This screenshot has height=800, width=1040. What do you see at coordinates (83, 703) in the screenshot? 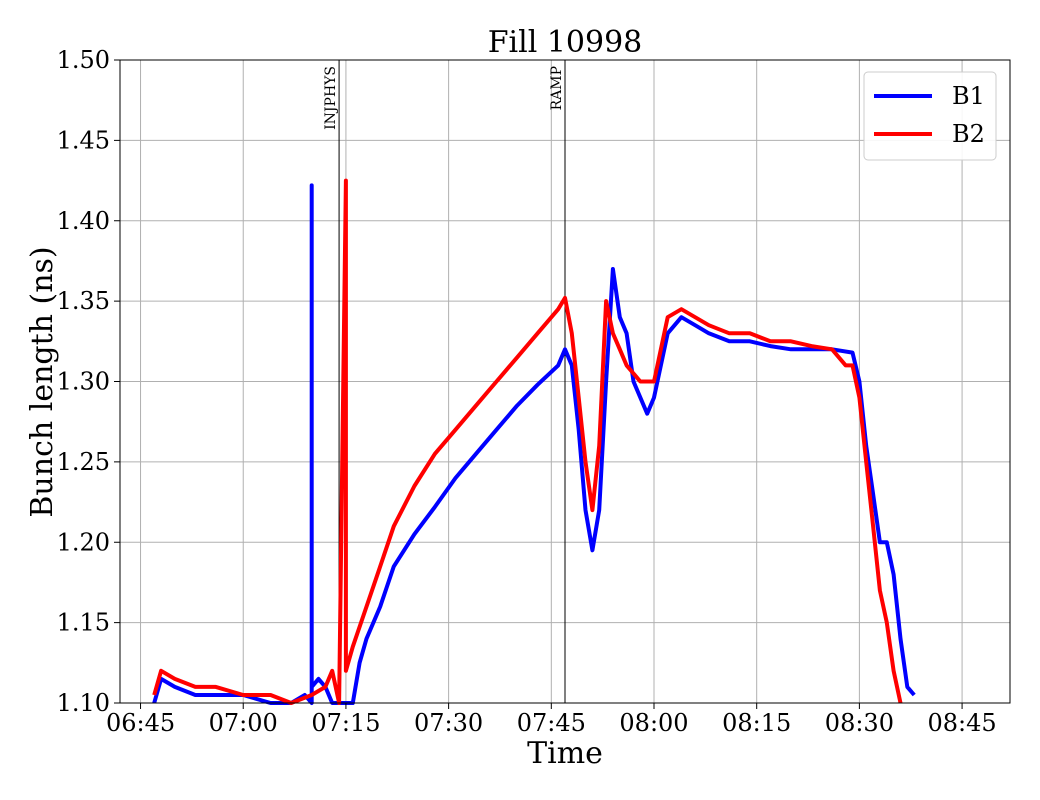
I see `y-tick-label: 1.10` at bounding box center [83, 703].